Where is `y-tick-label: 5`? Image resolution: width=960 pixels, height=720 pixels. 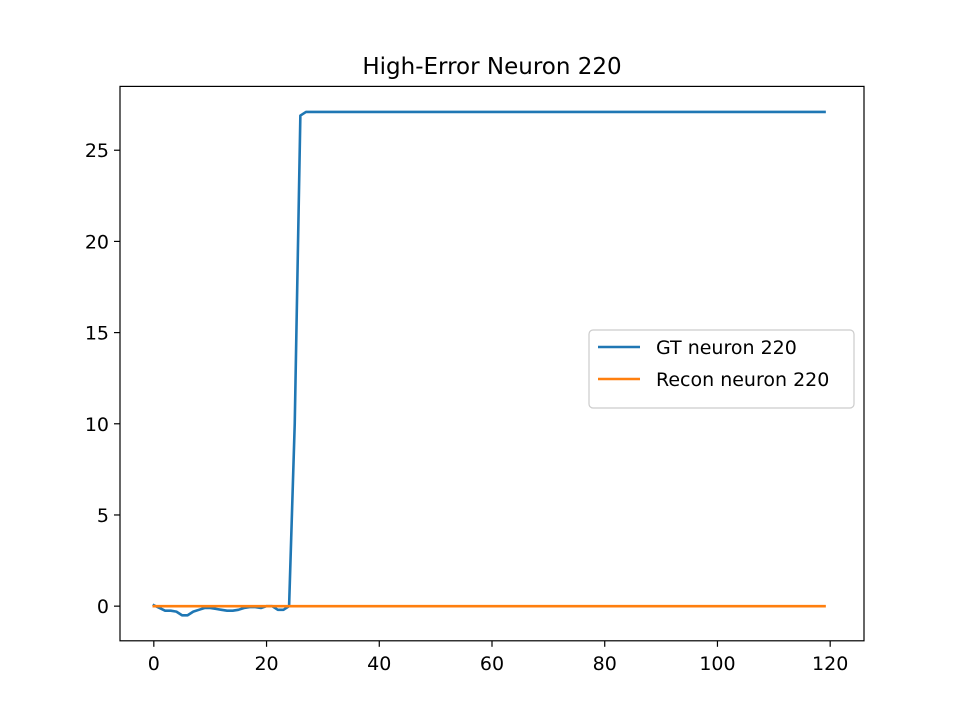 y-tick-label: 5 is located at coordinates (103, 516).